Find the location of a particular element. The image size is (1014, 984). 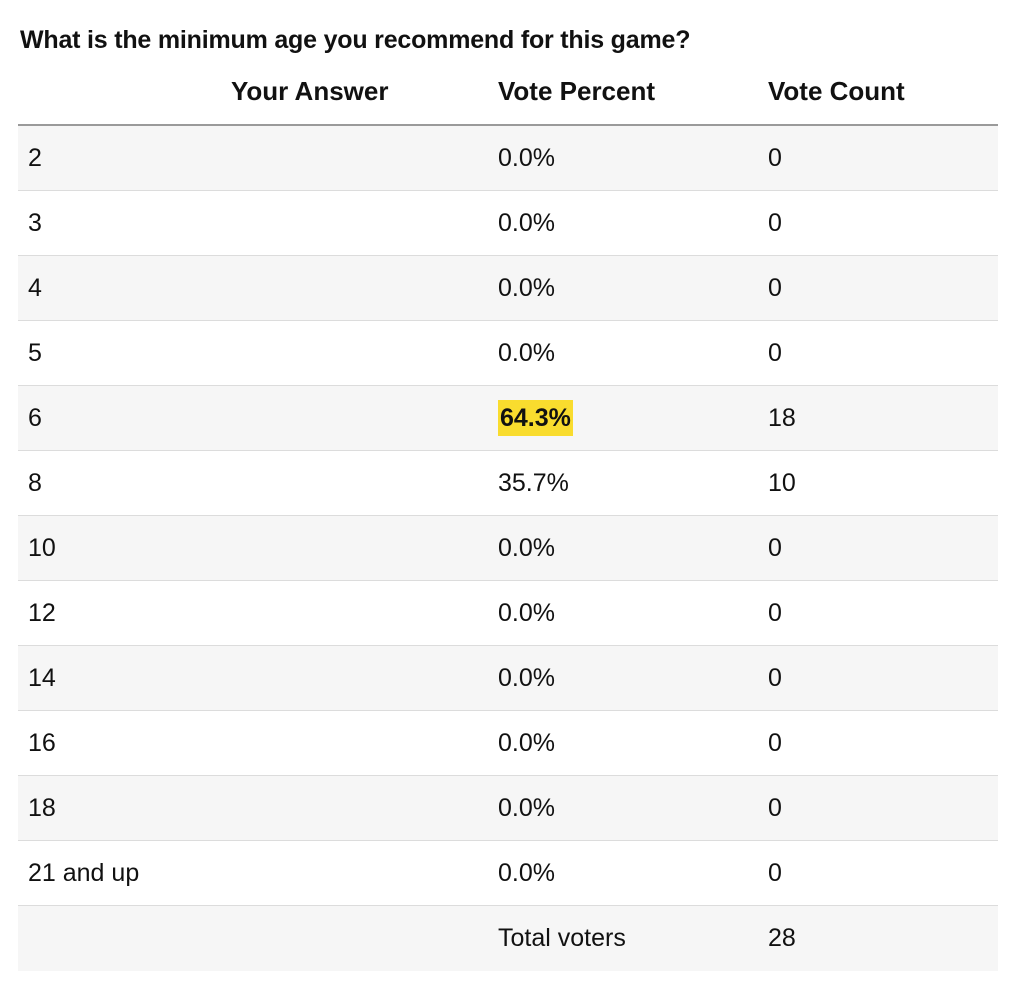

table-header: Your Answer Vote Percent Vote Count is located at coordinates (508, 100).